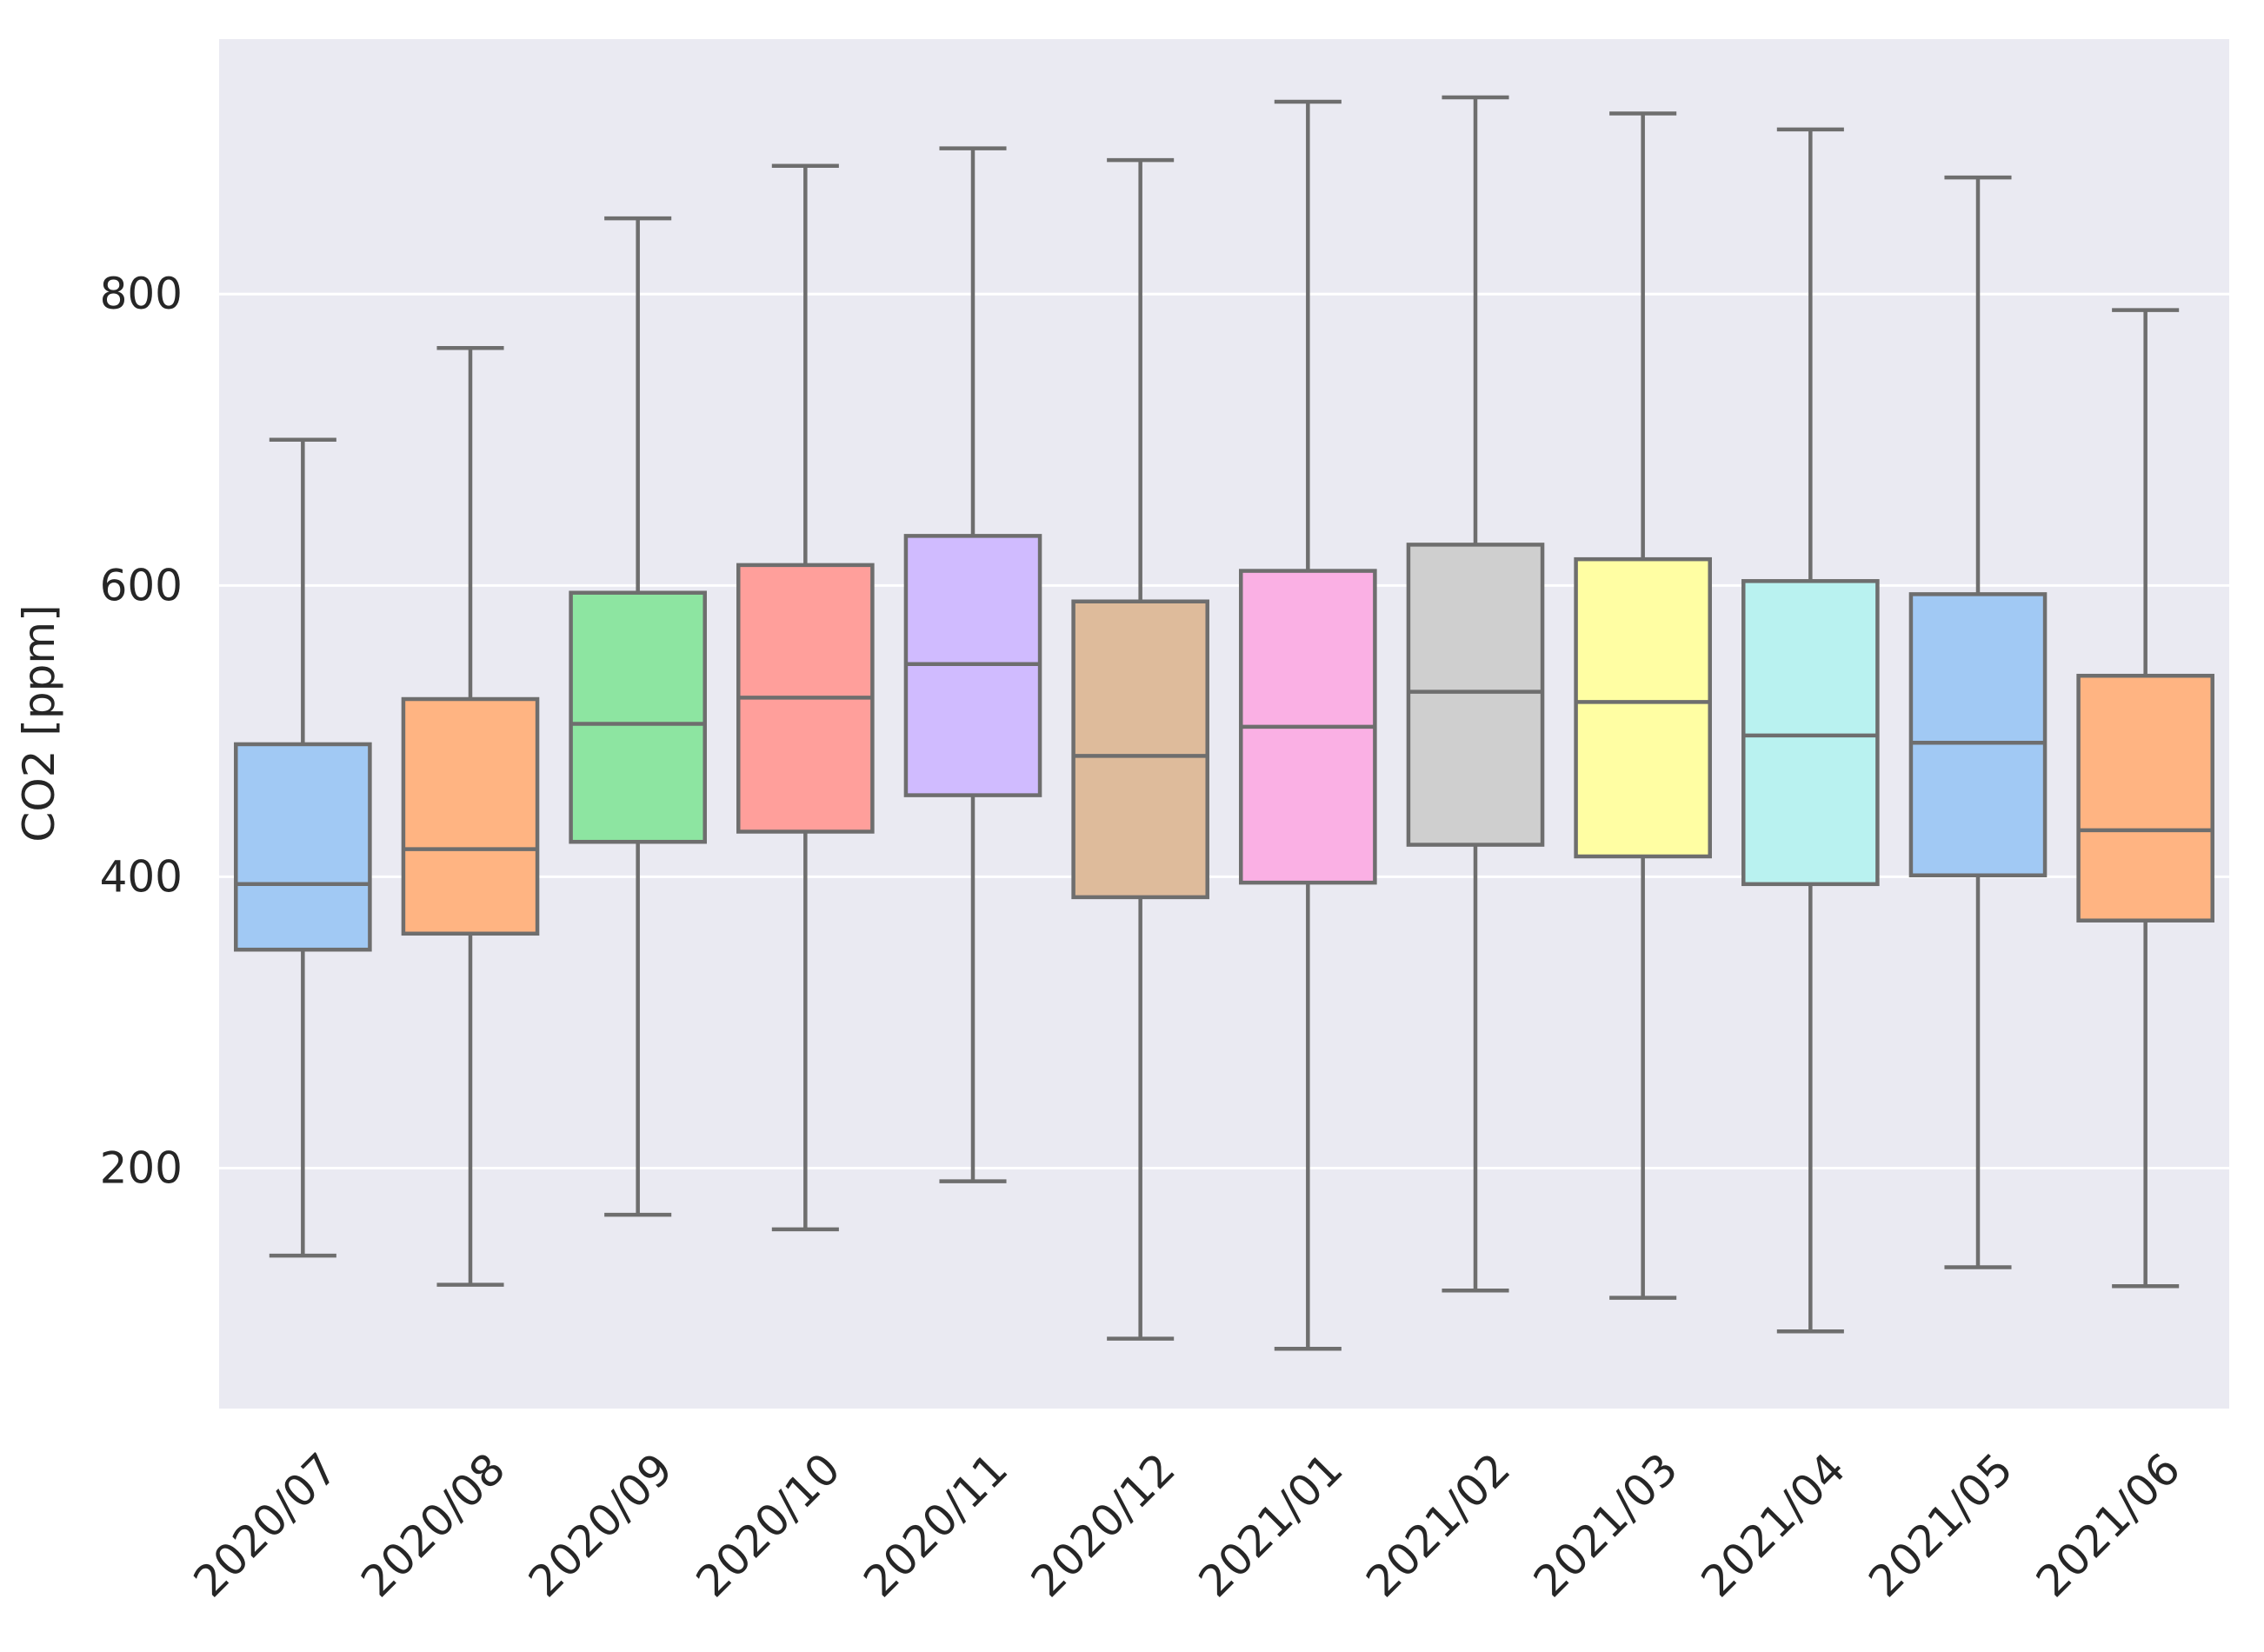 Image resolution: width=2264 pixels, height=1652 pixels. Describe the element at coordinates (141, 731) in the screenshot. I see `y-axis: 200 400 600 800` at that location.